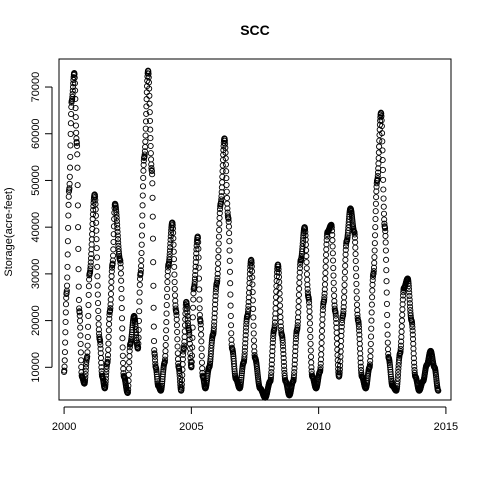 The width and height of the screenshot is (480, 480). What do you see at coordinates (36, 274) in the screenshot?
I see `y-tick-label: 30000` at bounding box center [36, 274].